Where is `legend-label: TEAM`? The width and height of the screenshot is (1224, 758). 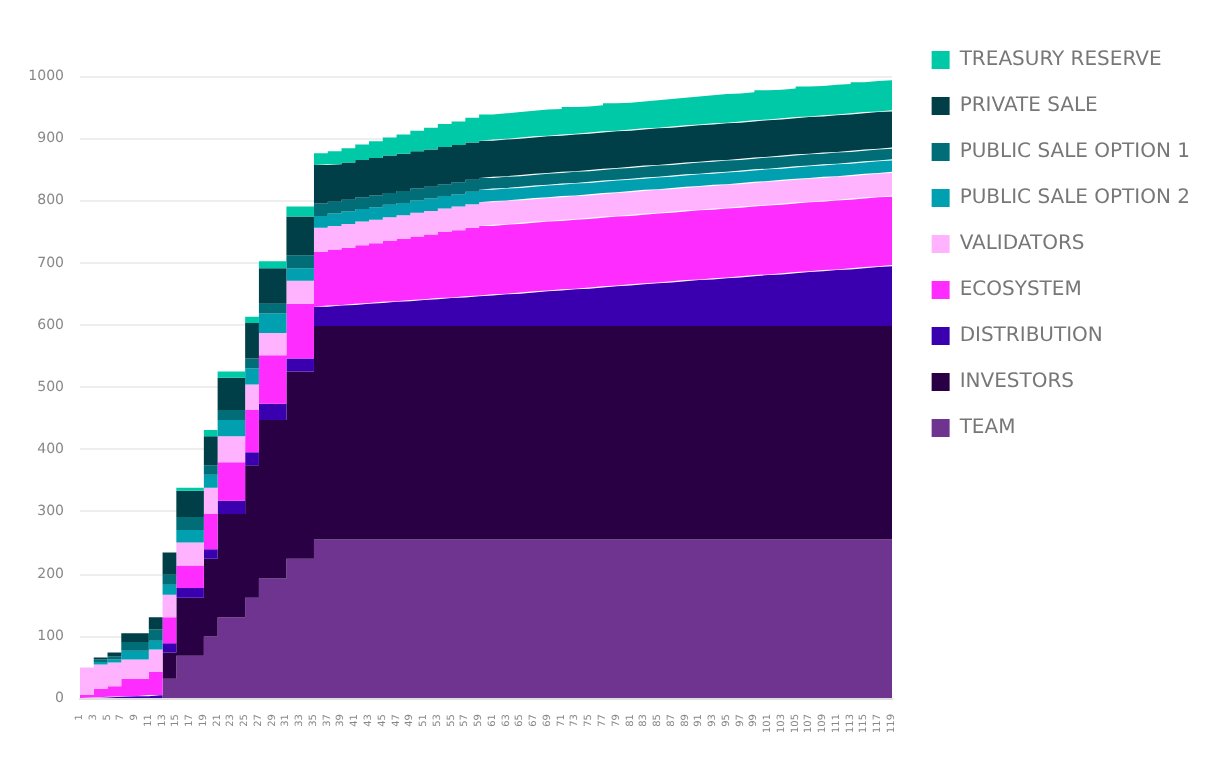
legend-label: TEAM is located at coordinates (986, 428).